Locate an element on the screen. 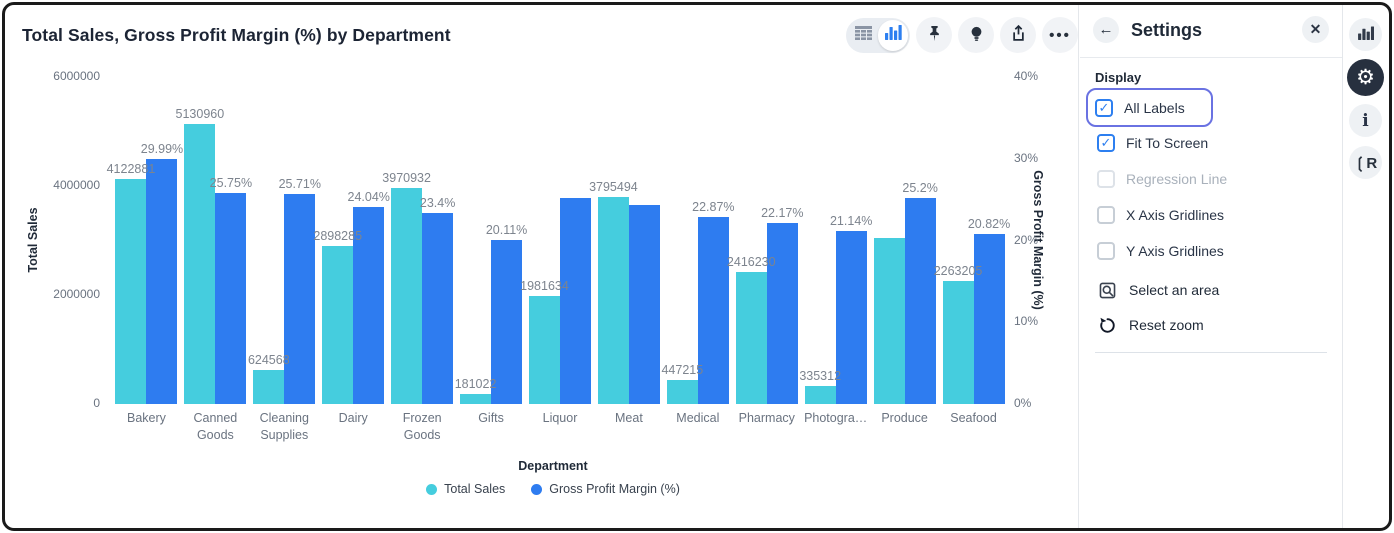  checkbox-label: All Labels is located at coordinates (1154, 107).